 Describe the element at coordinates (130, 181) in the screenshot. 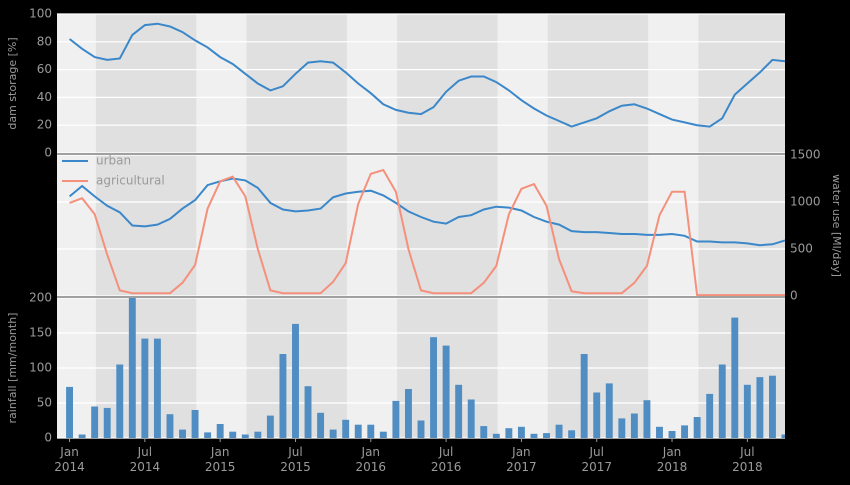

I see `legend-label: agricultural` at that location.